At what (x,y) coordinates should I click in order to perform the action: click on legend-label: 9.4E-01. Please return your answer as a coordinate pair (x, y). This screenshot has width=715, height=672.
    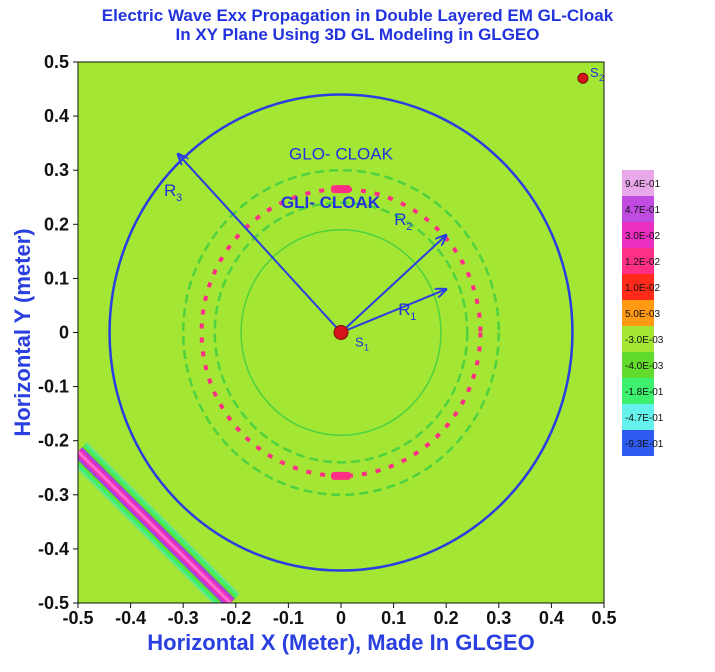
    Looking at the image, I should click on (642, 184).